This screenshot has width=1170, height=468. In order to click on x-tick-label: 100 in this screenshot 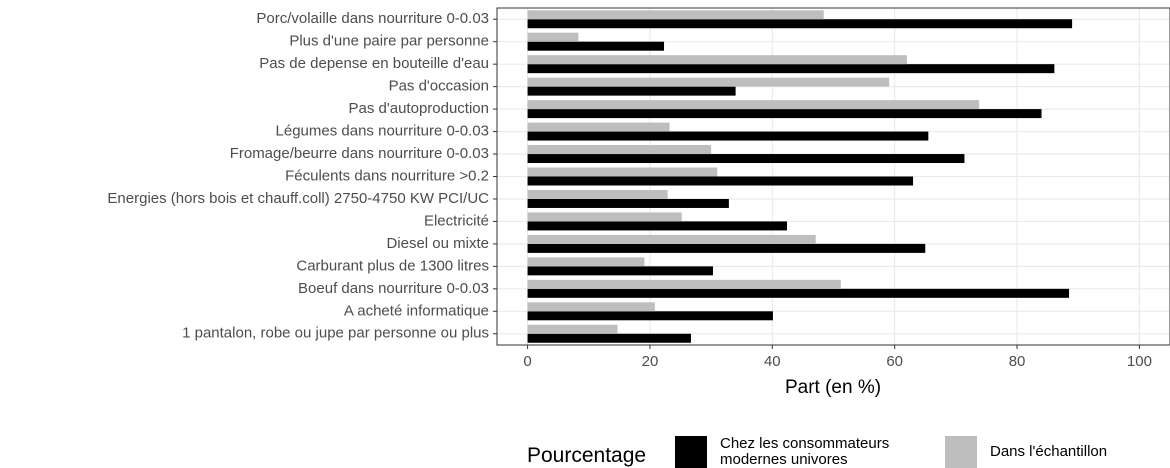, I will do `click(1139, 361)`.